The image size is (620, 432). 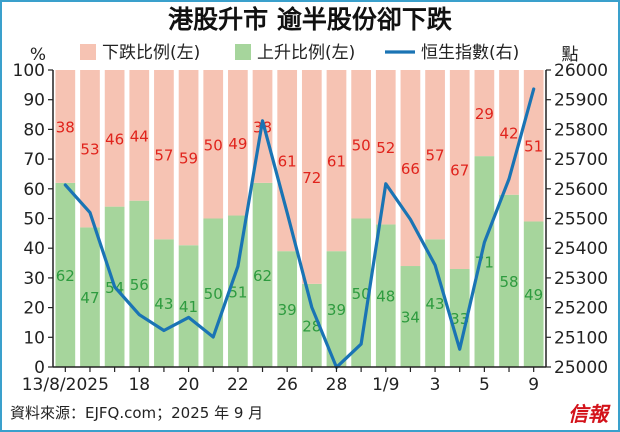 I want to click on advance-data-label: 41, so click(x=188, y=307).